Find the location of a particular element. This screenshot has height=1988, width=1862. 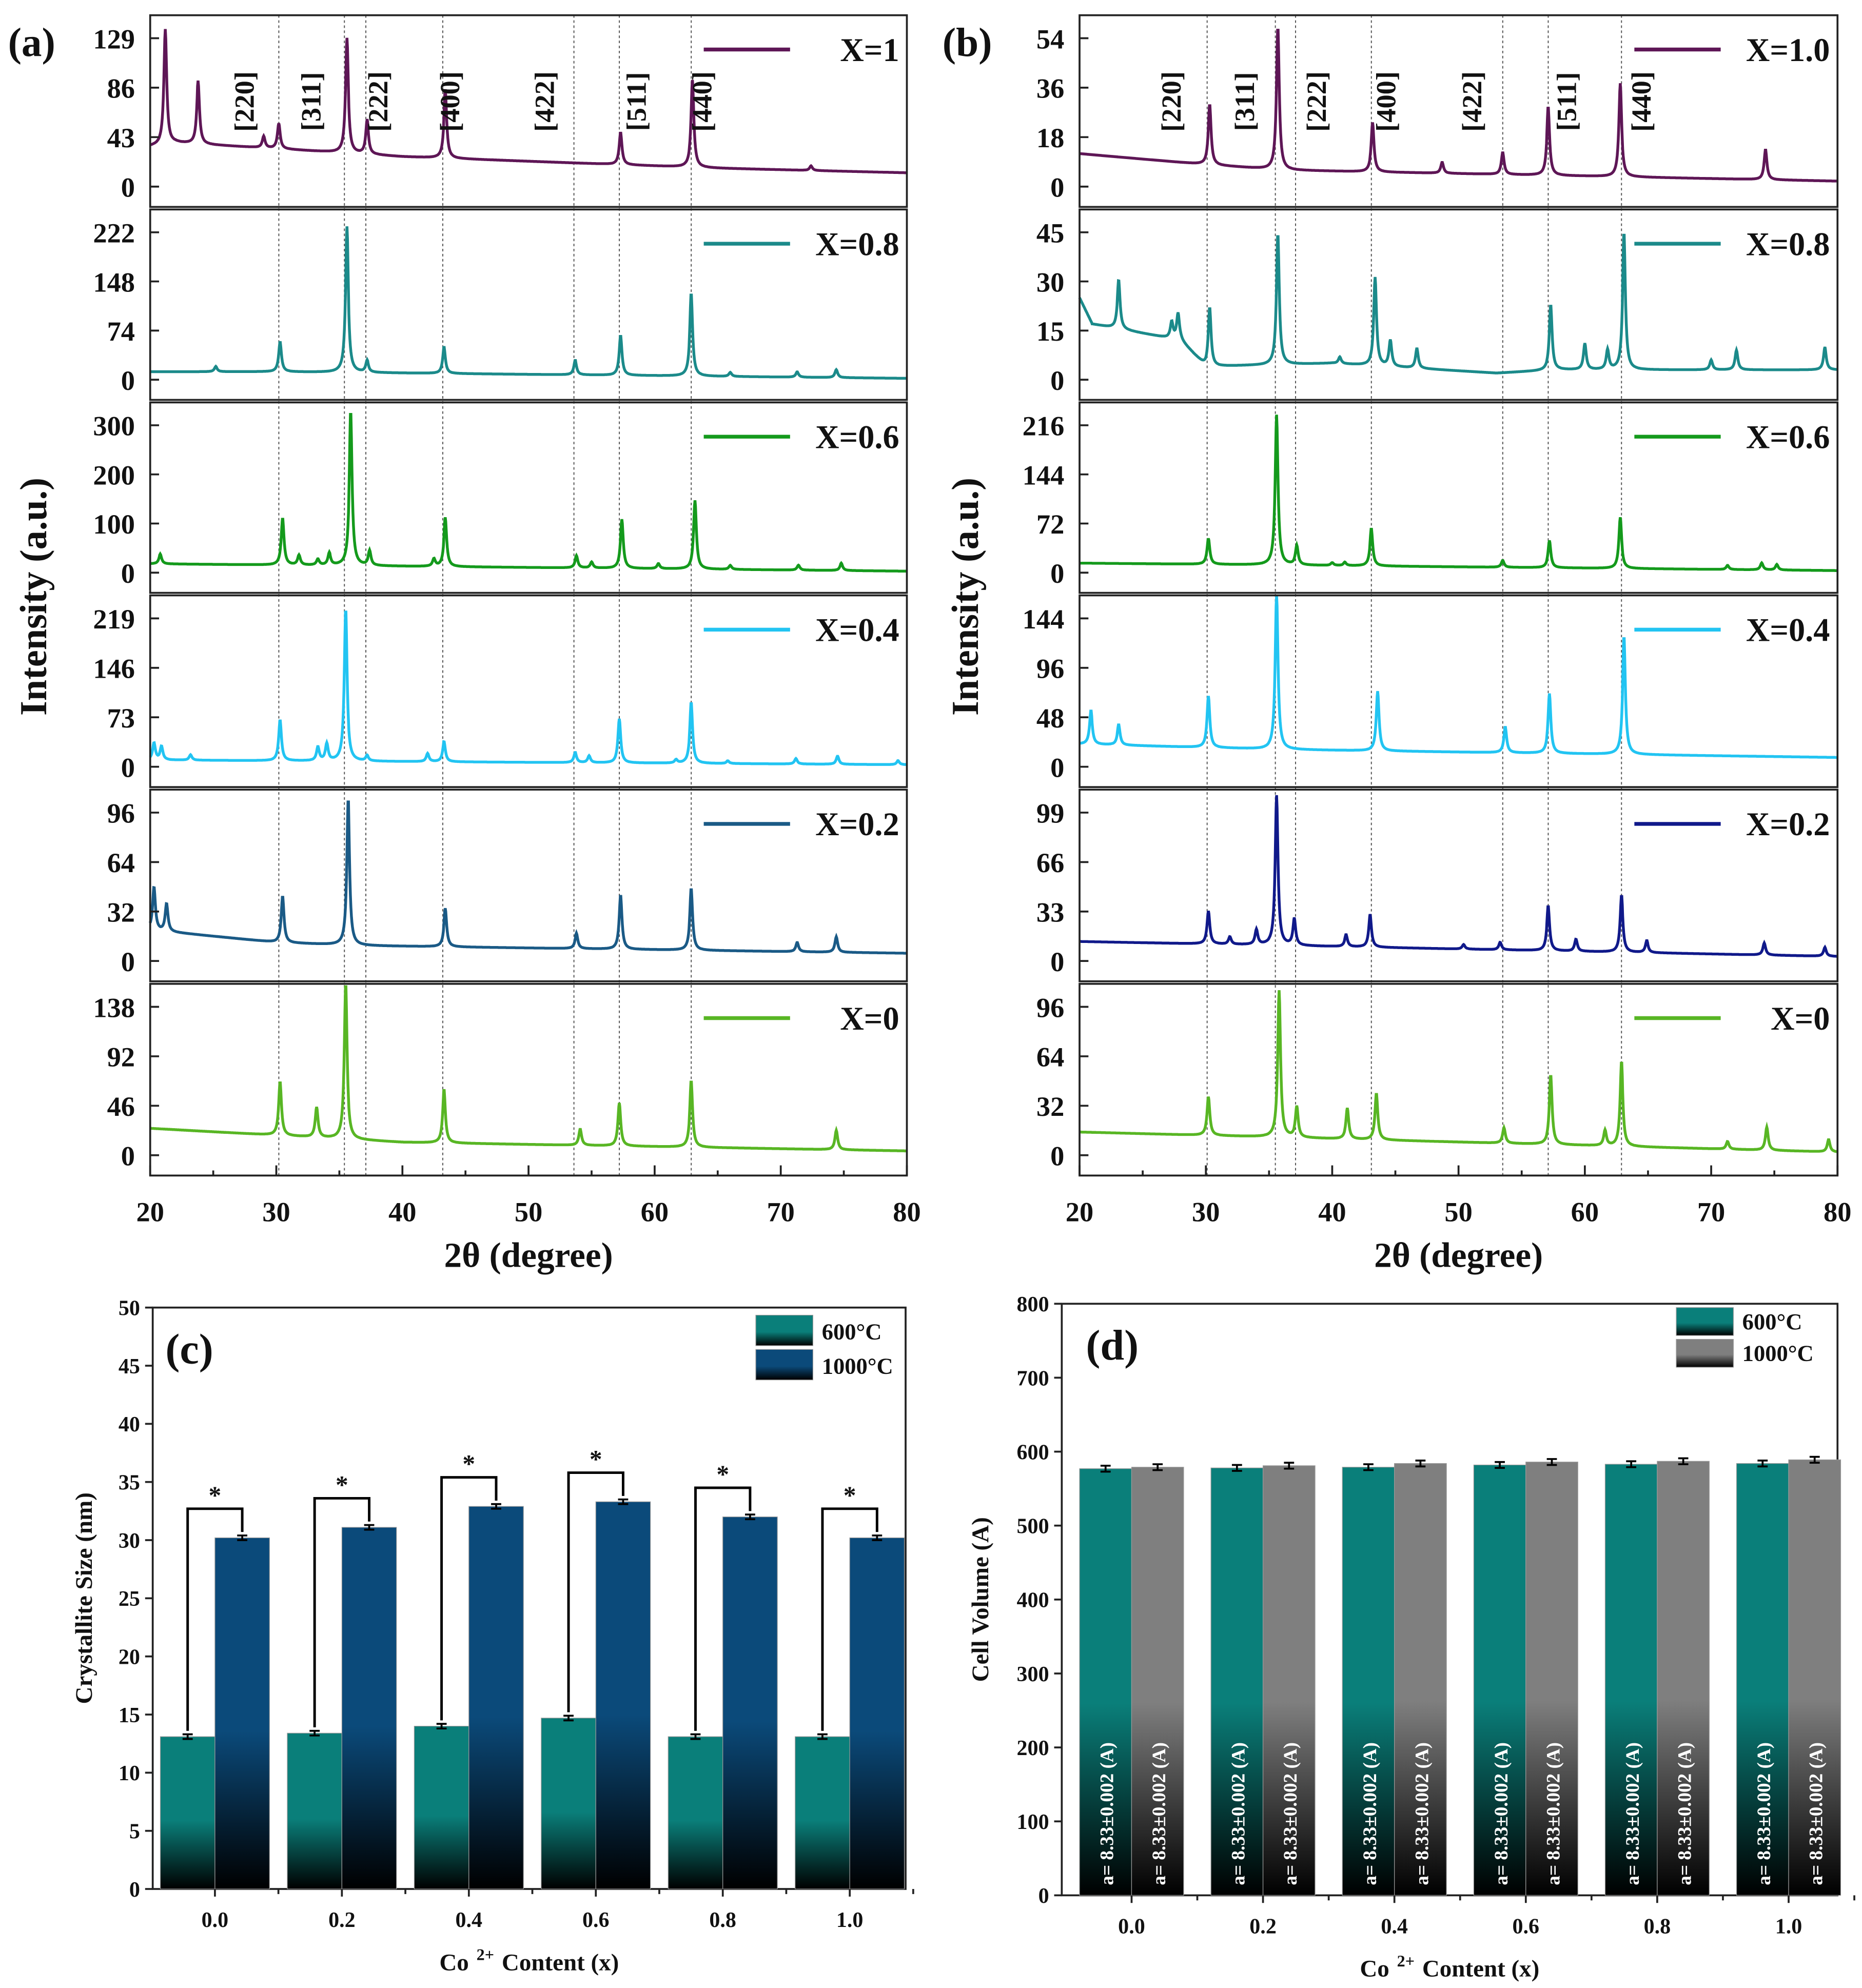

y-tick-label: 144 is located at coordinates (1044, 474).